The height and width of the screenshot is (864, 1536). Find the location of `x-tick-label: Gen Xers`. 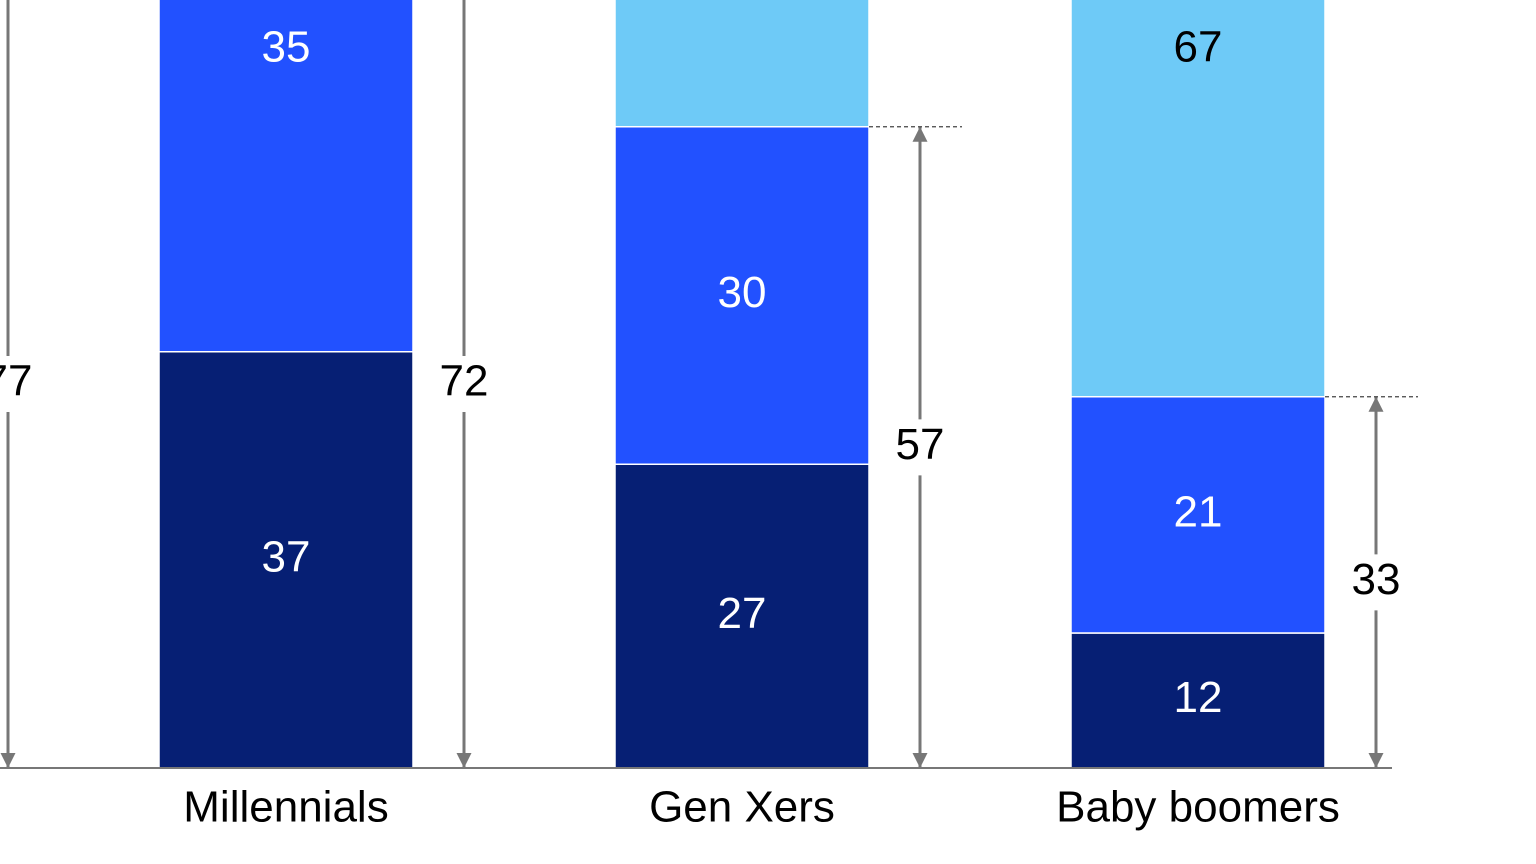

x-tick-label: Gen Xers is located at coordinates (742, 807).